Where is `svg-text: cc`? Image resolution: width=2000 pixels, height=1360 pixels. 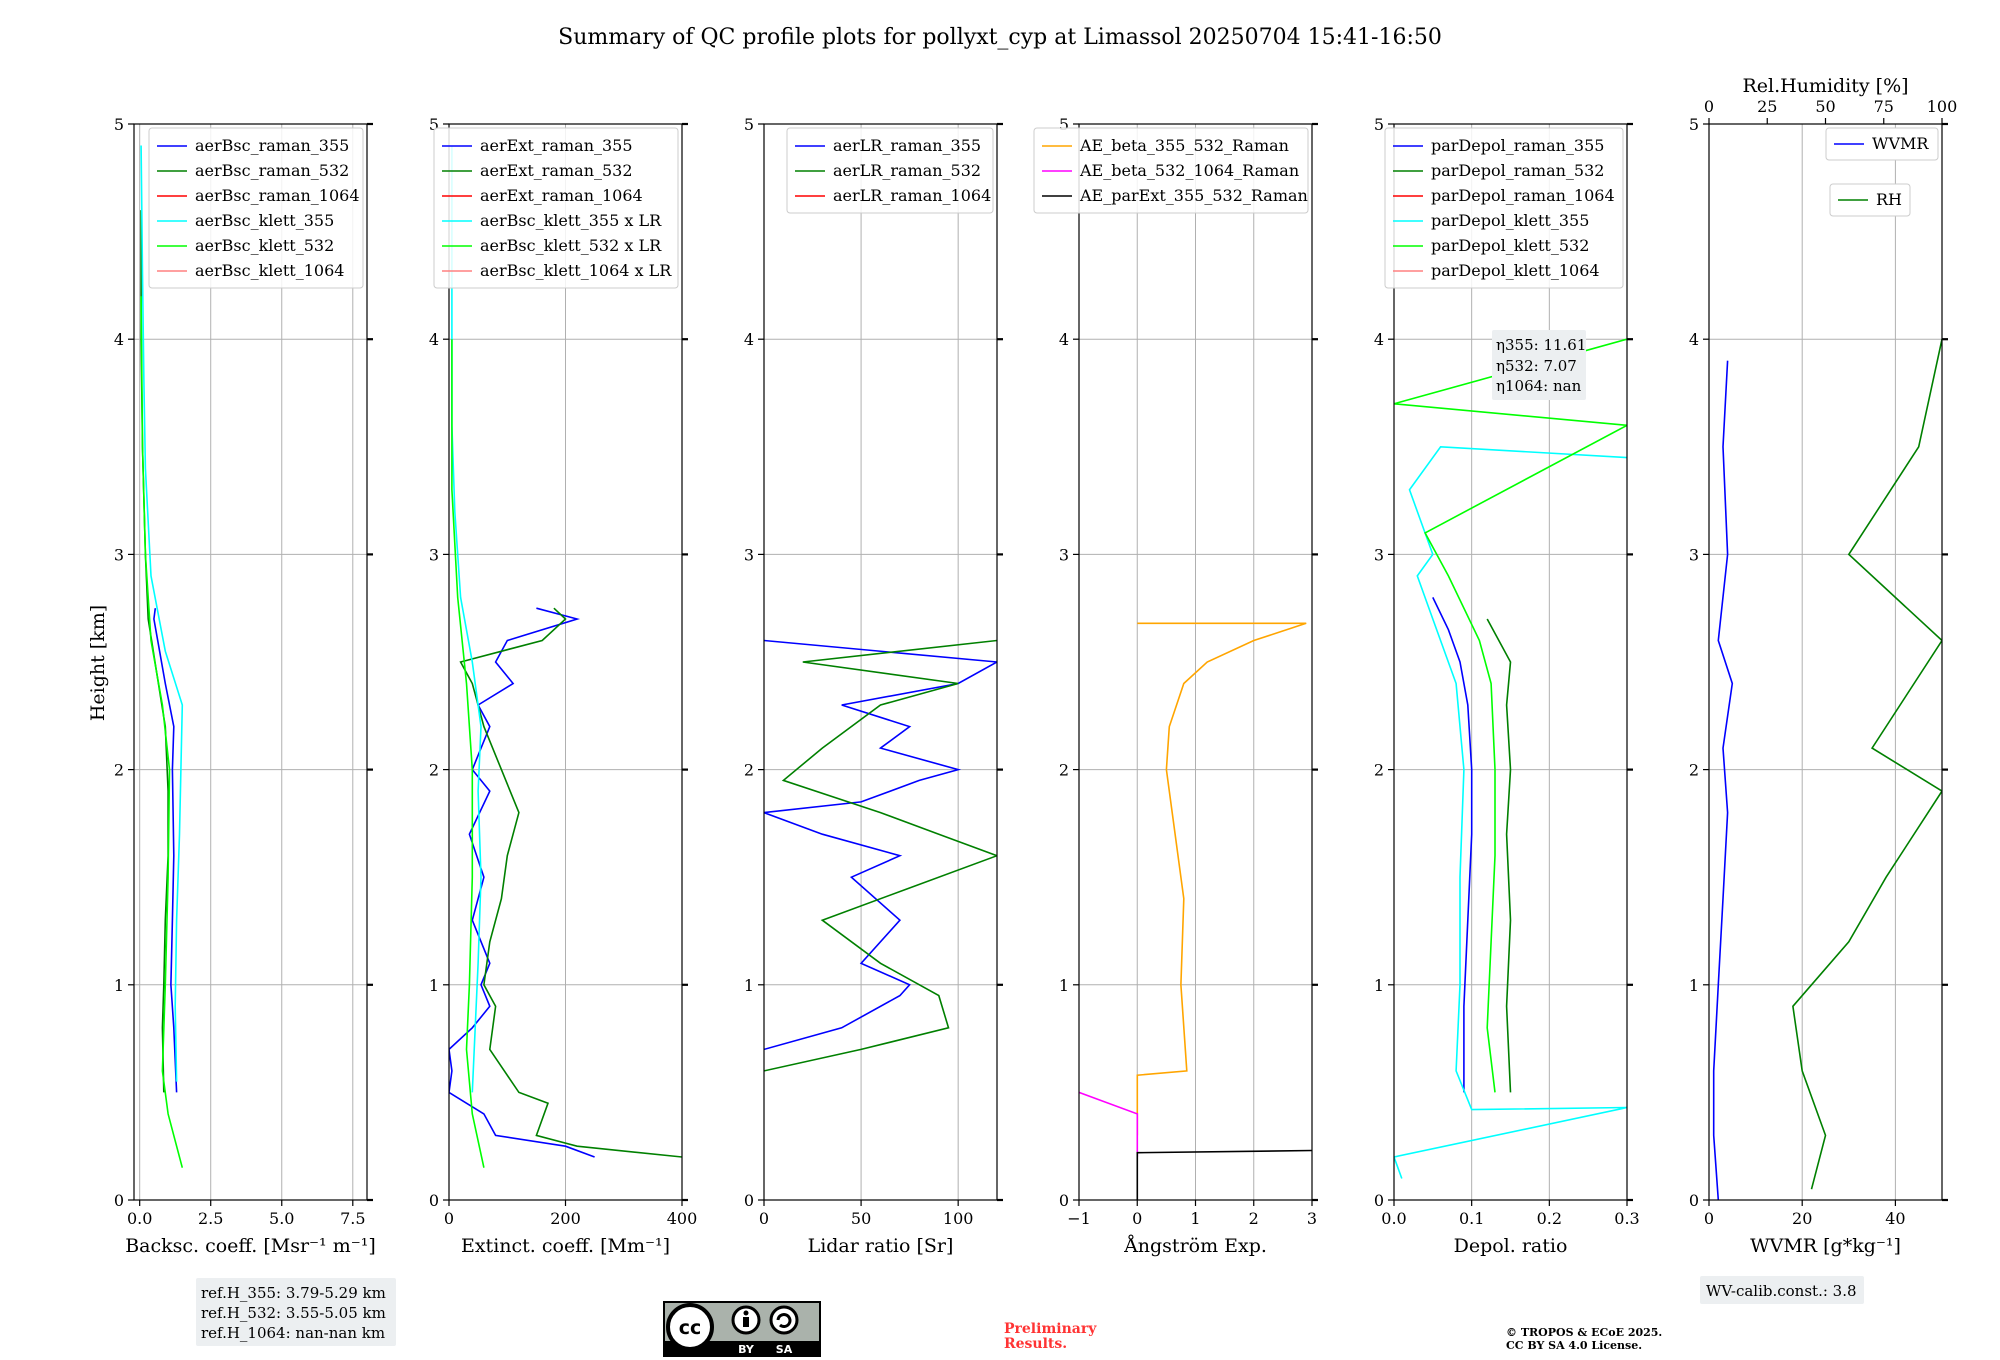
svg-text: cc is located at coordinates (690, 1328).